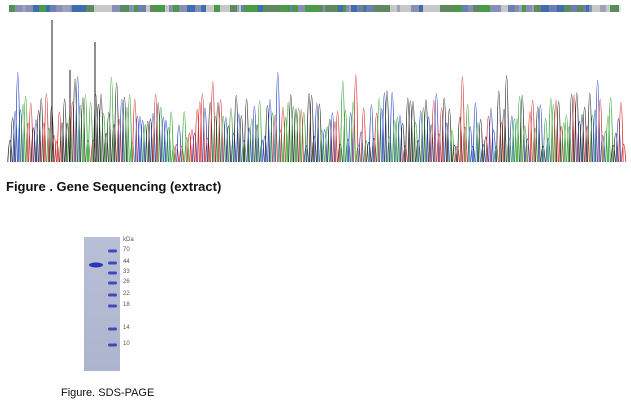  What do you see at coordinates (102, 304) in the screenshot?
I see `sds-page-gel` at bounding box center [102, 304].